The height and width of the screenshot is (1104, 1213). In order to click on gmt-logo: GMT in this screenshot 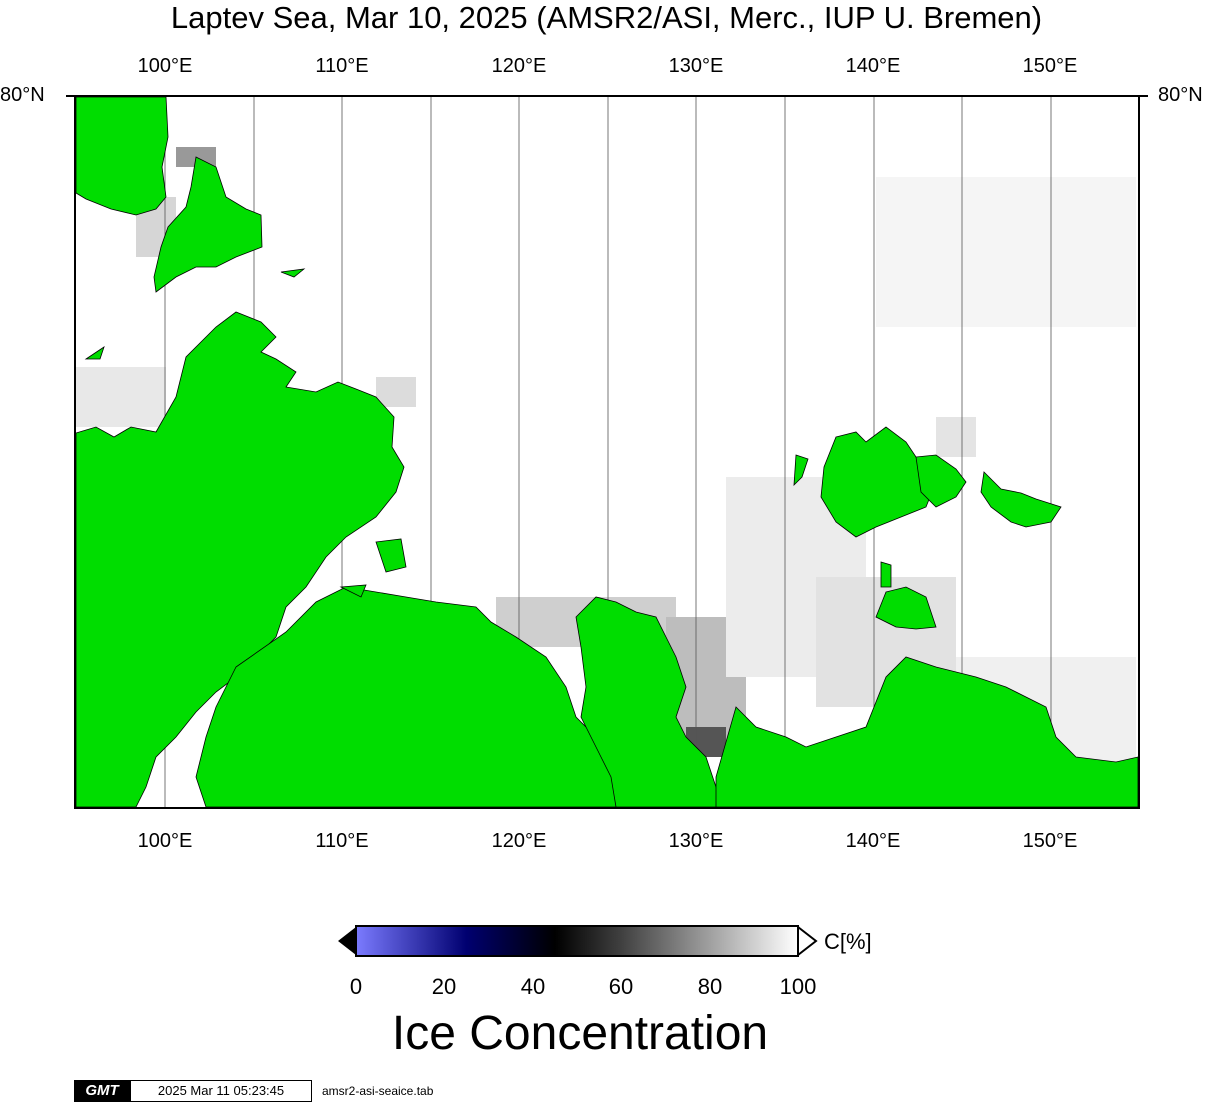, I will do `click(102, 1091)`.